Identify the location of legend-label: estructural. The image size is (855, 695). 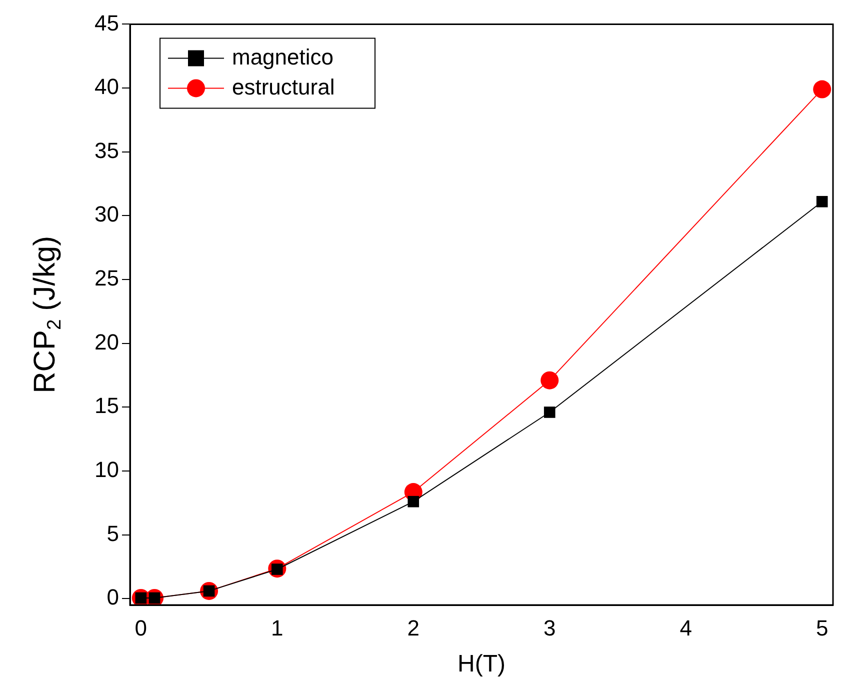
(283, 87).